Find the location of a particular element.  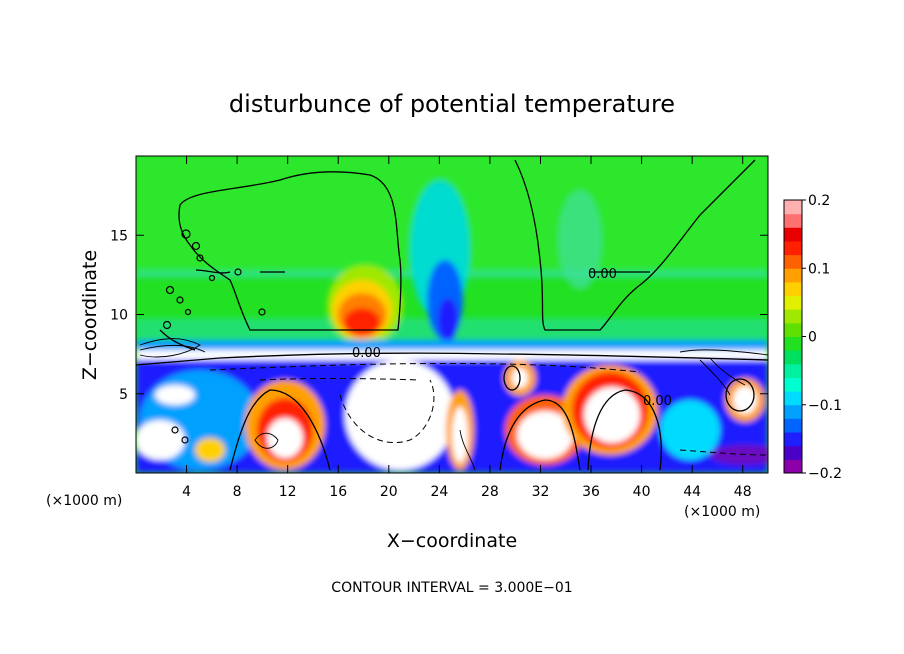

chart-title: disturbunce of potential temperature is located at coordinates (452, 104).